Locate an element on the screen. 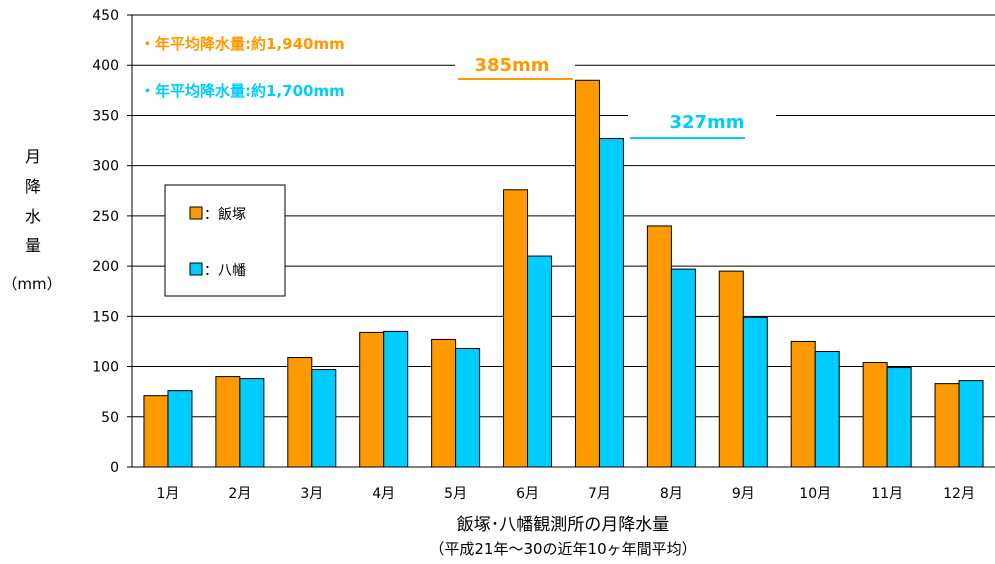  annotation-yahata-annual: ・年平均降水量:約1,700mm is located at coordinates (242, 91).